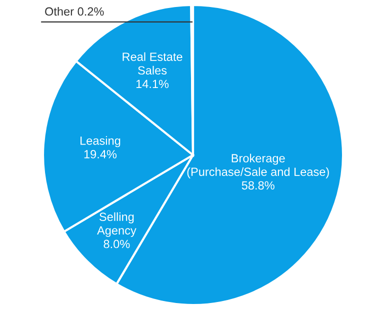 This screenshot has height=318, width=381. Describe the element at coordinates (100, 142) in the screenshot. I see `slice-label: Leasing` at that location.